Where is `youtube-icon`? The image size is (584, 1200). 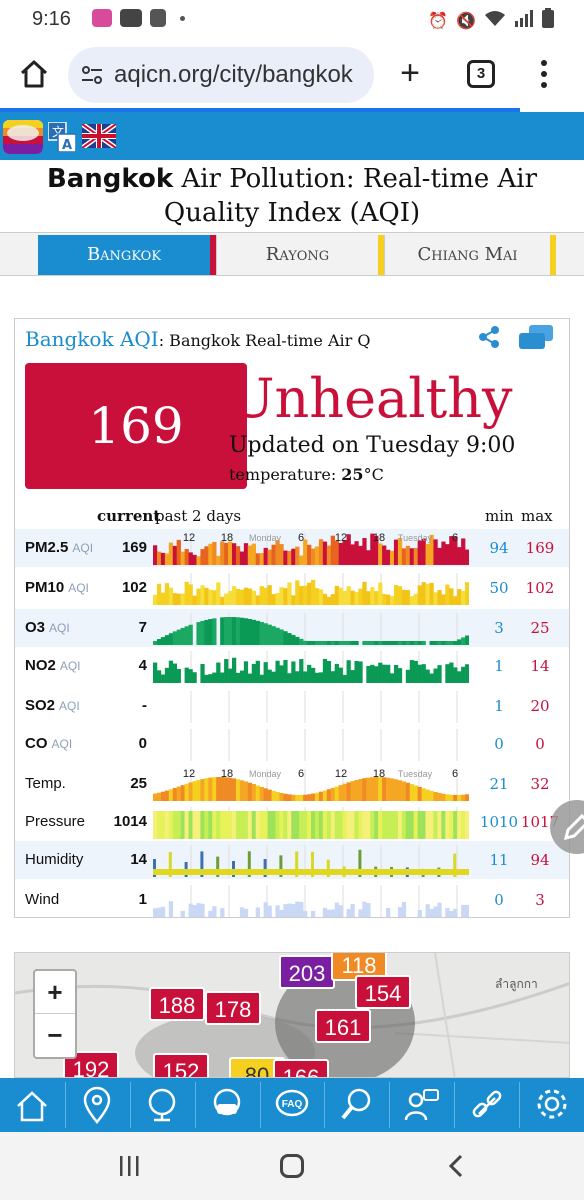
youtube-icon is located at coordinates (131, 18).